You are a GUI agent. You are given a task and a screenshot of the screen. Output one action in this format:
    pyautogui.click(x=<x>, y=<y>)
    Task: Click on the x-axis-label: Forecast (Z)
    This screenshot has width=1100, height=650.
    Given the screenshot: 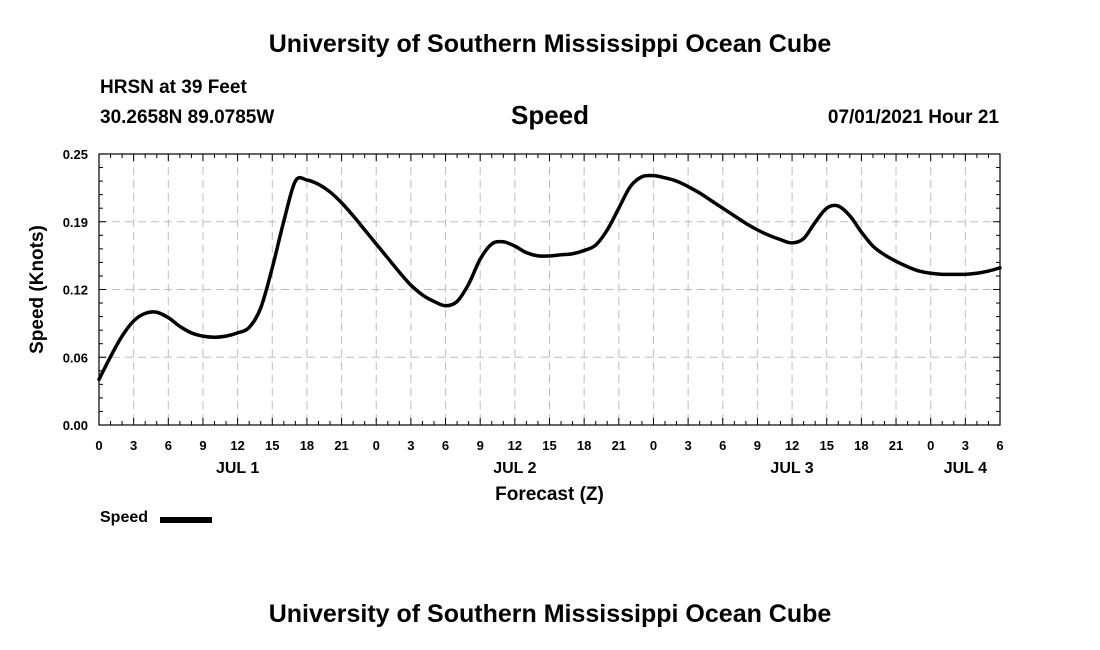 What is the action you would take?
    pyautogui.click(x=549, y=494)
    